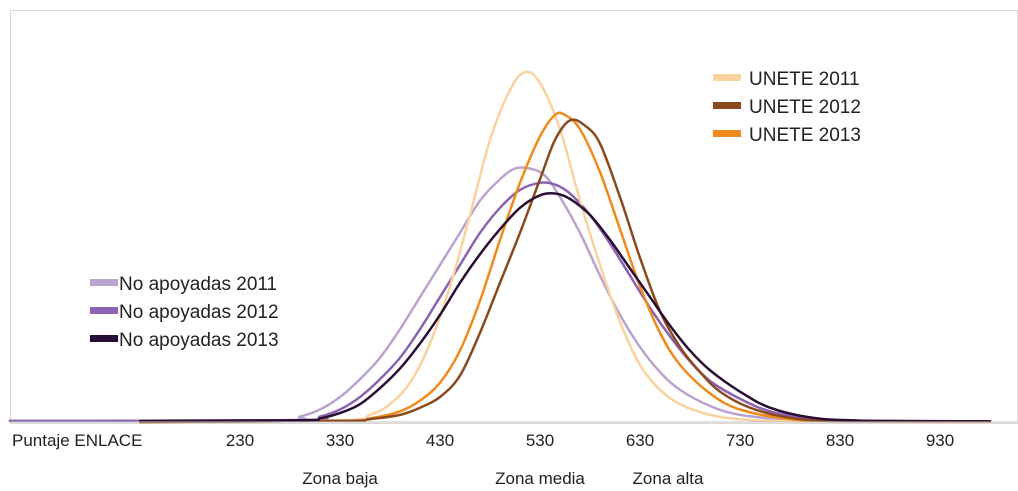  I want to click on x-tick-label: 530, so click(540, 440).